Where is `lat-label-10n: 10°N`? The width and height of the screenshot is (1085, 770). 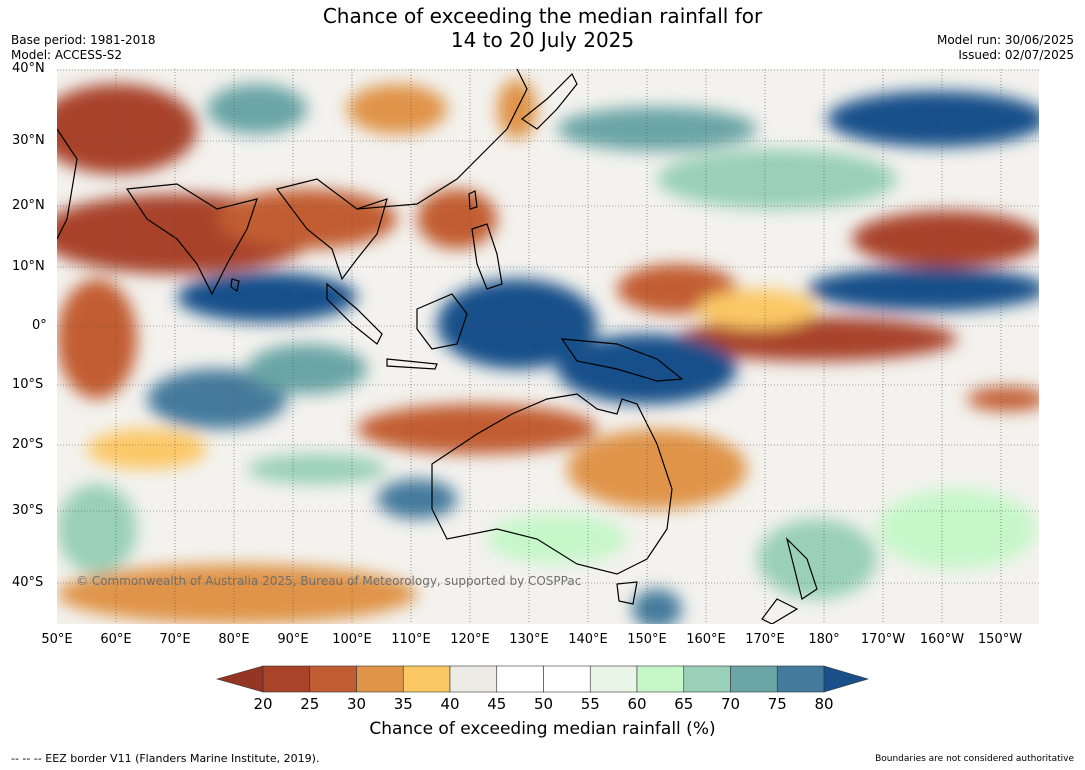 lat-label-10n: 10°N is located at coordinates (28, 266).